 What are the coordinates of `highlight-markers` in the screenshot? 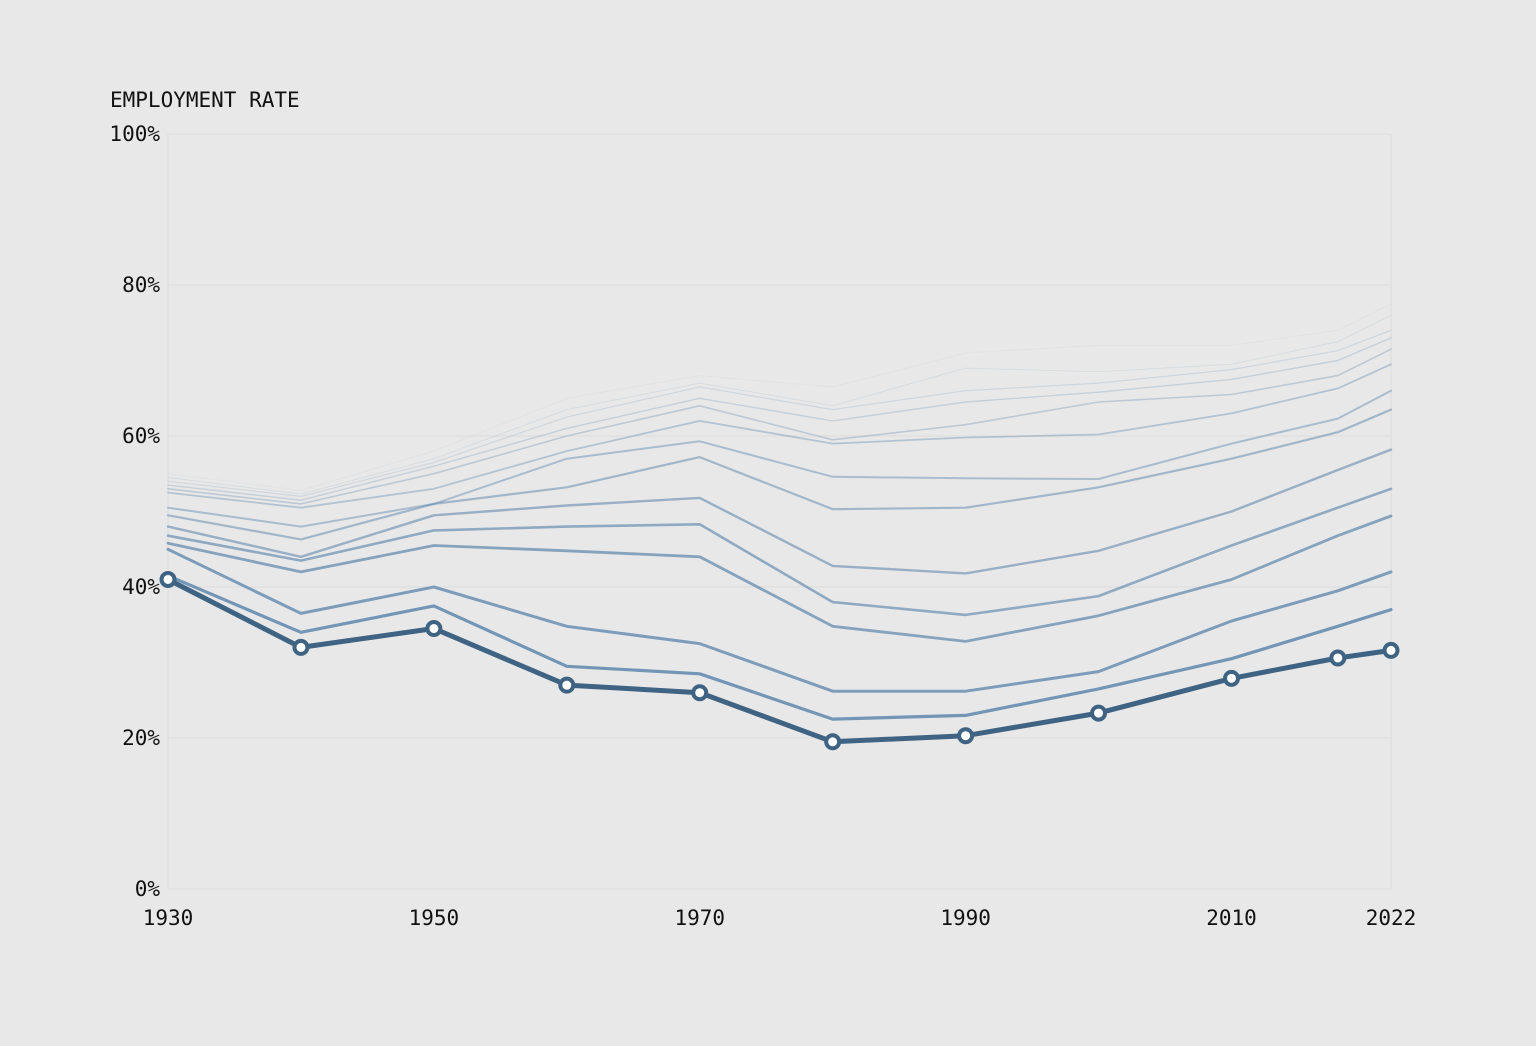 It's located at (779, 660).